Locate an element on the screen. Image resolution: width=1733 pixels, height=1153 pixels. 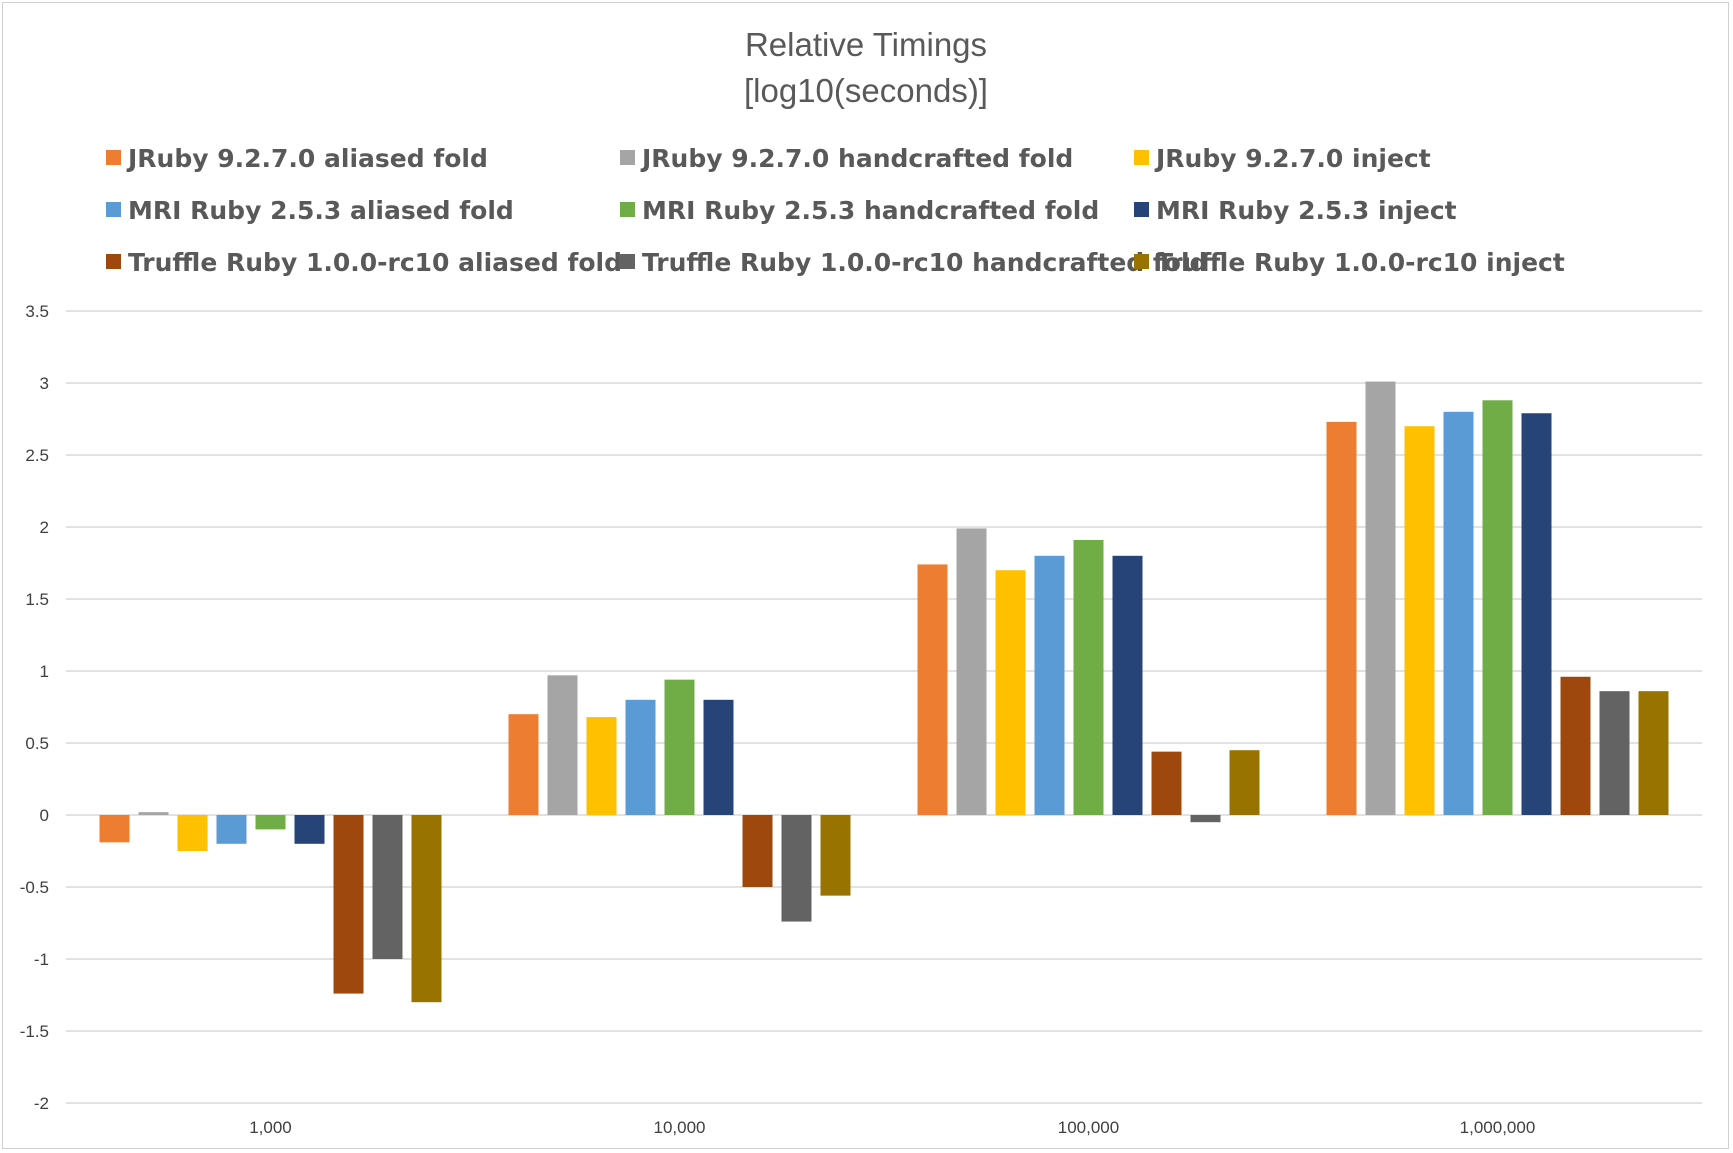
legend-label: MRI Ruby 2.5.3 inject is located at coordinates (1306, 210).